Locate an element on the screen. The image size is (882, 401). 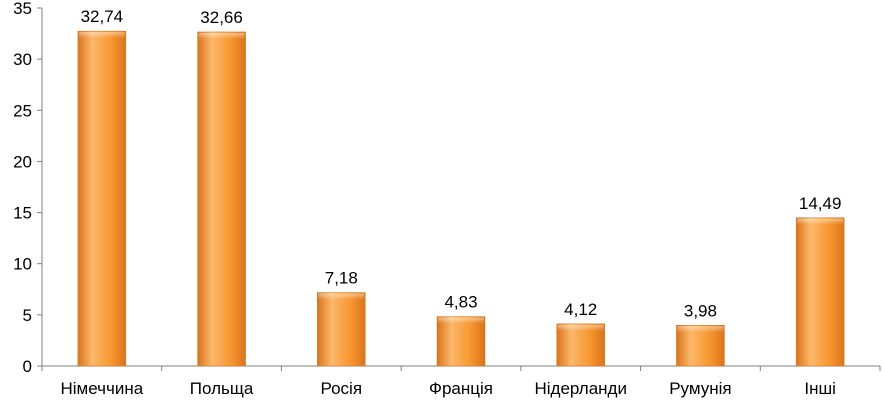
category-label: Польща is located at coordinates (222, 388).